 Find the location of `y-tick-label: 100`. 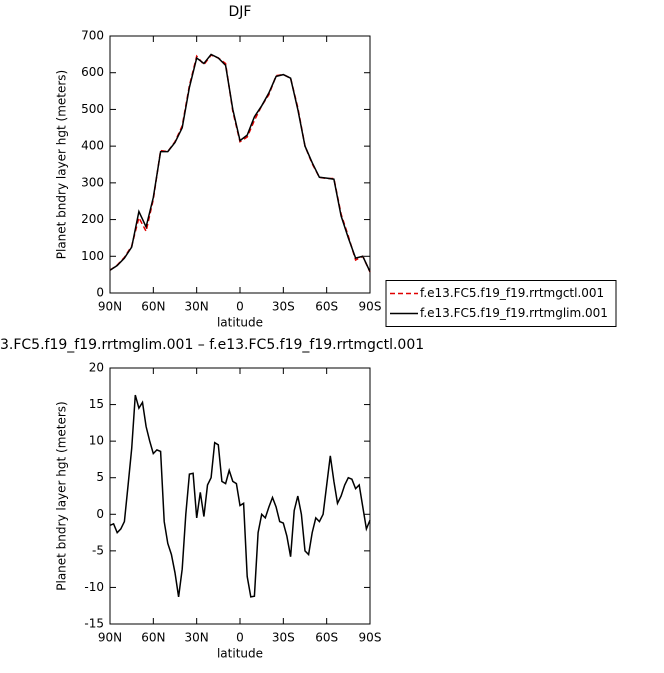

y-tick-label: 100 is located at coordinates (92, 256).